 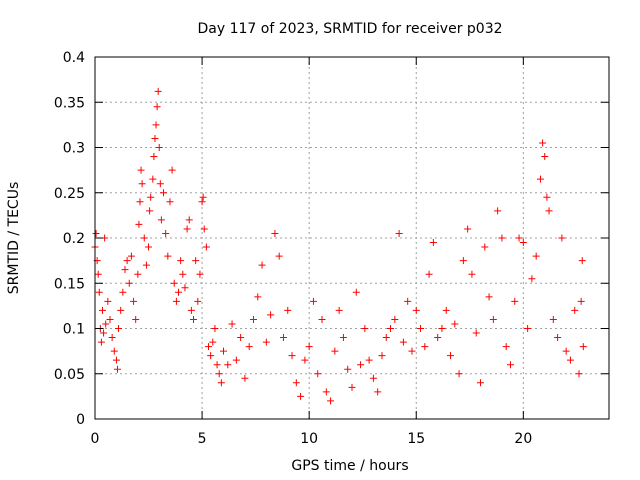 I want to click on y-tick-label: 0.4, so click(x=74, y=58).